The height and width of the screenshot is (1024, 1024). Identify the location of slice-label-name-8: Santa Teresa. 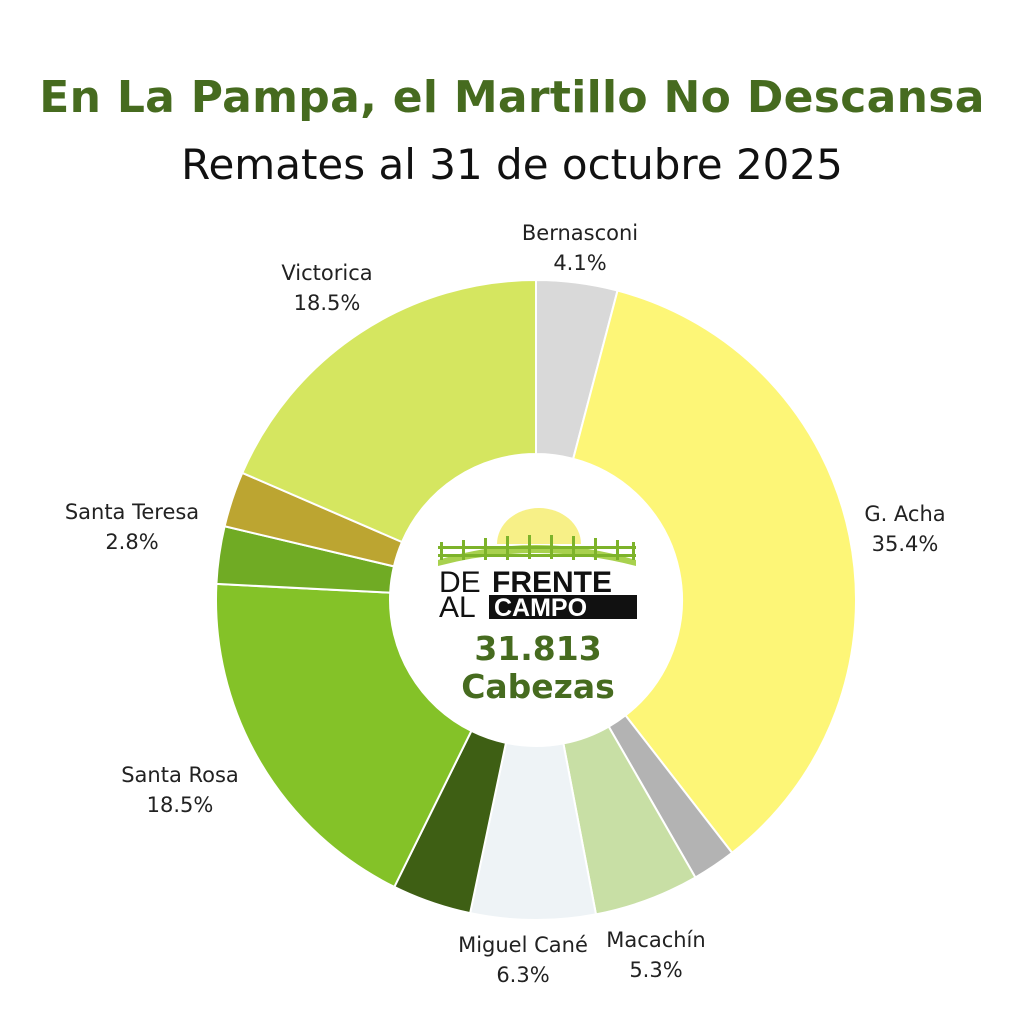
(132, 512).